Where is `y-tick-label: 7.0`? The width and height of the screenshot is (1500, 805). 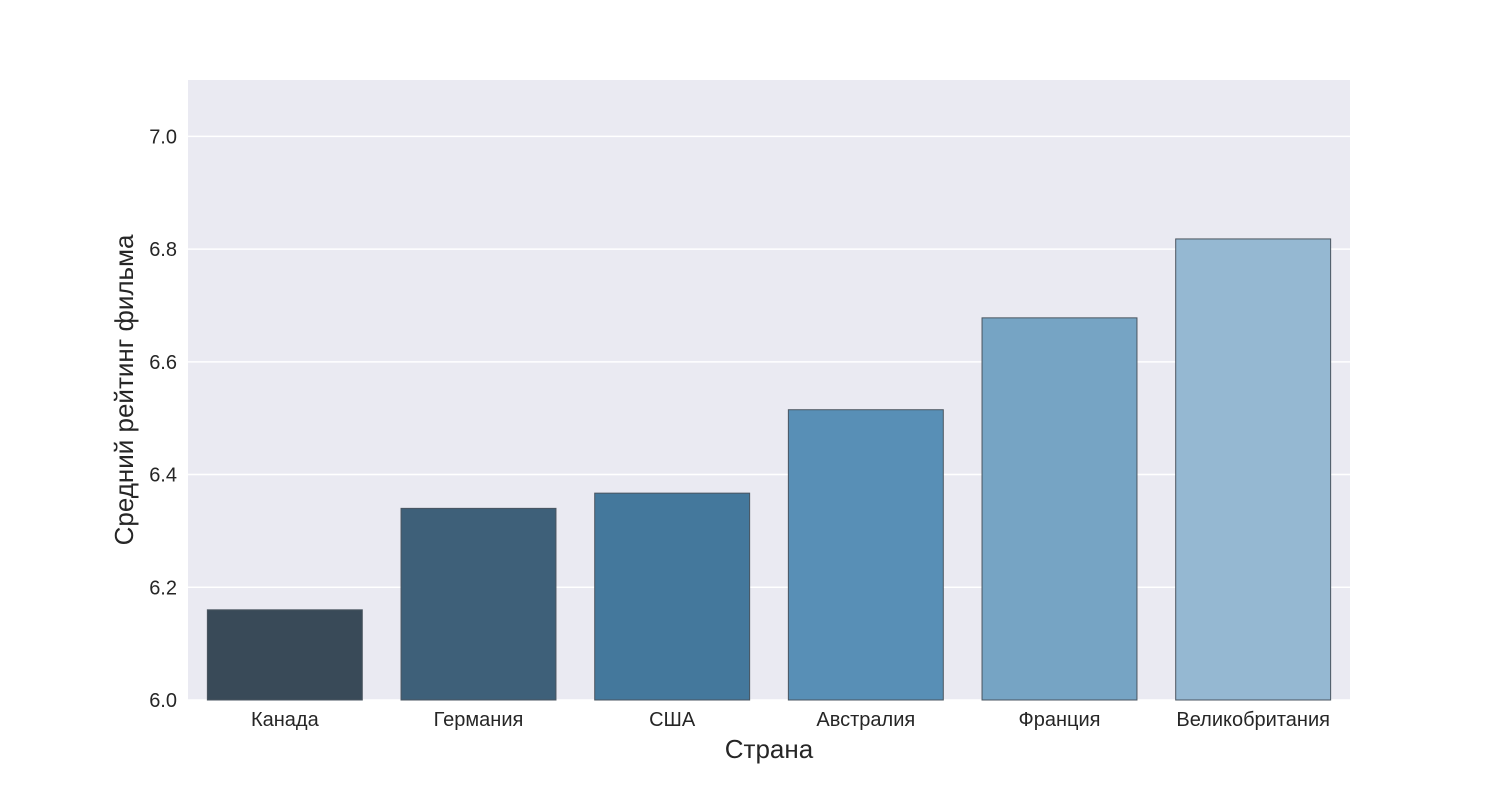
y-tick-label: 7.0 is located at coordinates (163, 137).